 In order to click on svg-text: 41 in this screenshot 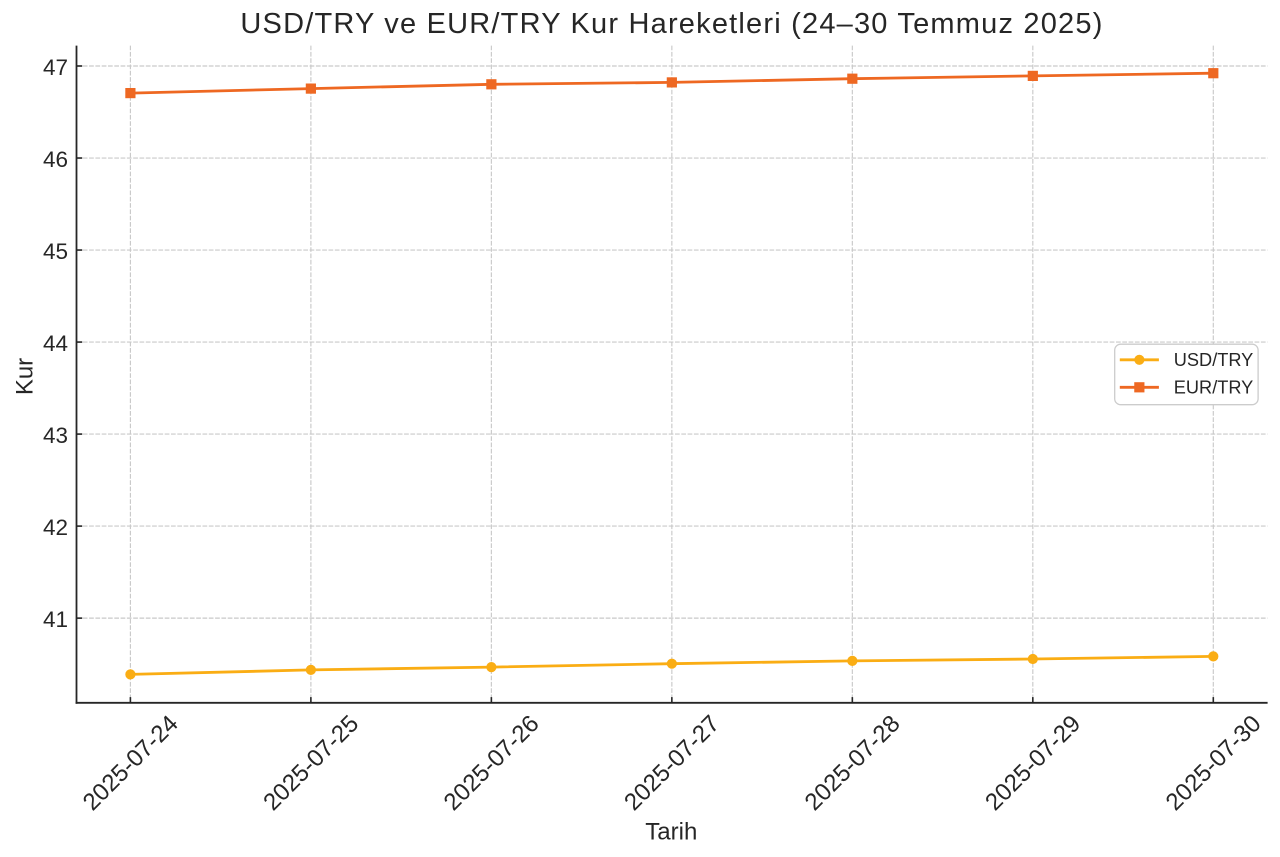, I will do `click(55, 619)`.